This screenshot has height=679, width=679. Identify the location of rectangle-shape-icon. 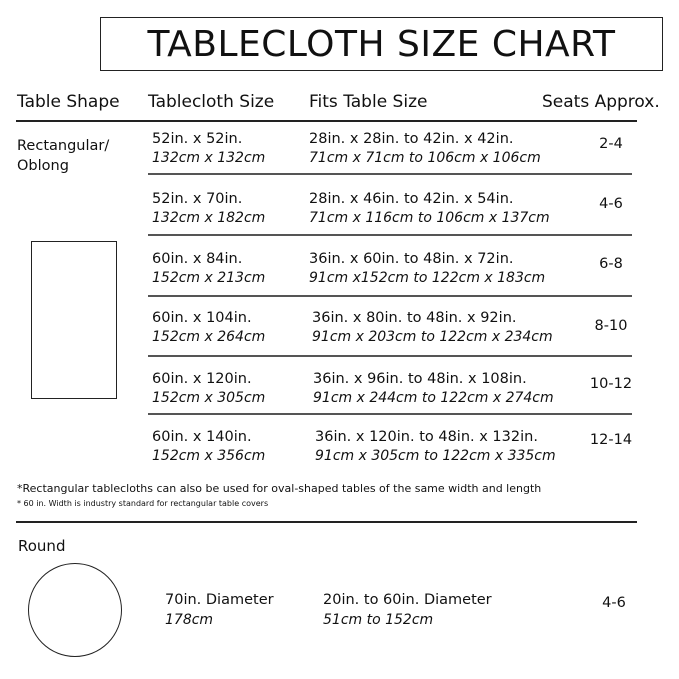
(74, 320).